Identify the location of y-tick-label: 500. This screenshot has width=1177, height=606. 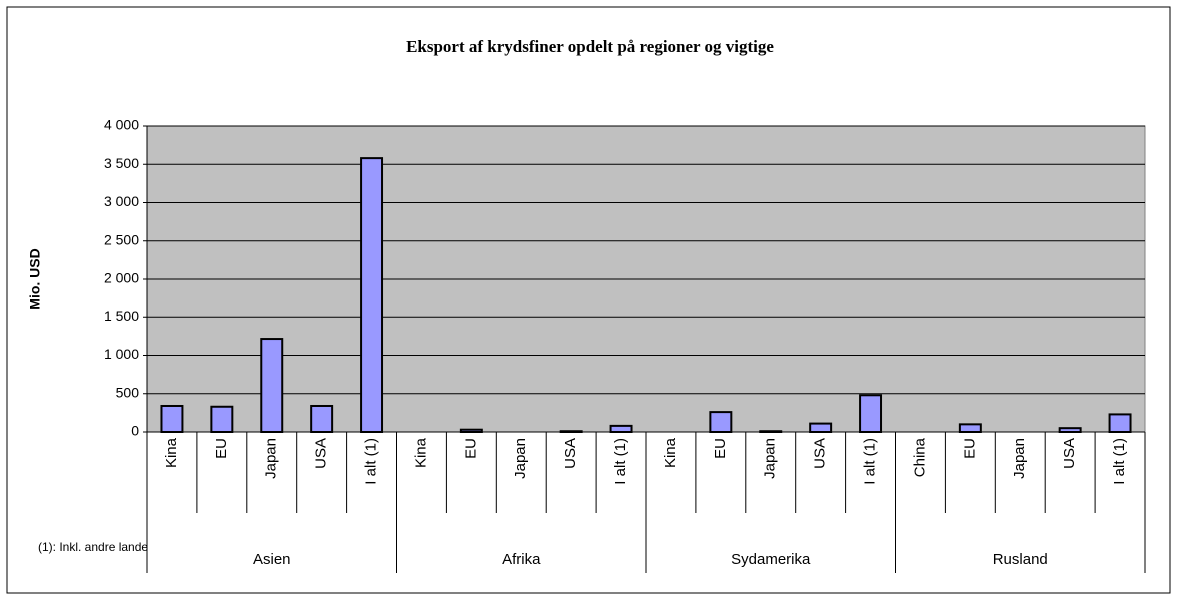
(128, 392).